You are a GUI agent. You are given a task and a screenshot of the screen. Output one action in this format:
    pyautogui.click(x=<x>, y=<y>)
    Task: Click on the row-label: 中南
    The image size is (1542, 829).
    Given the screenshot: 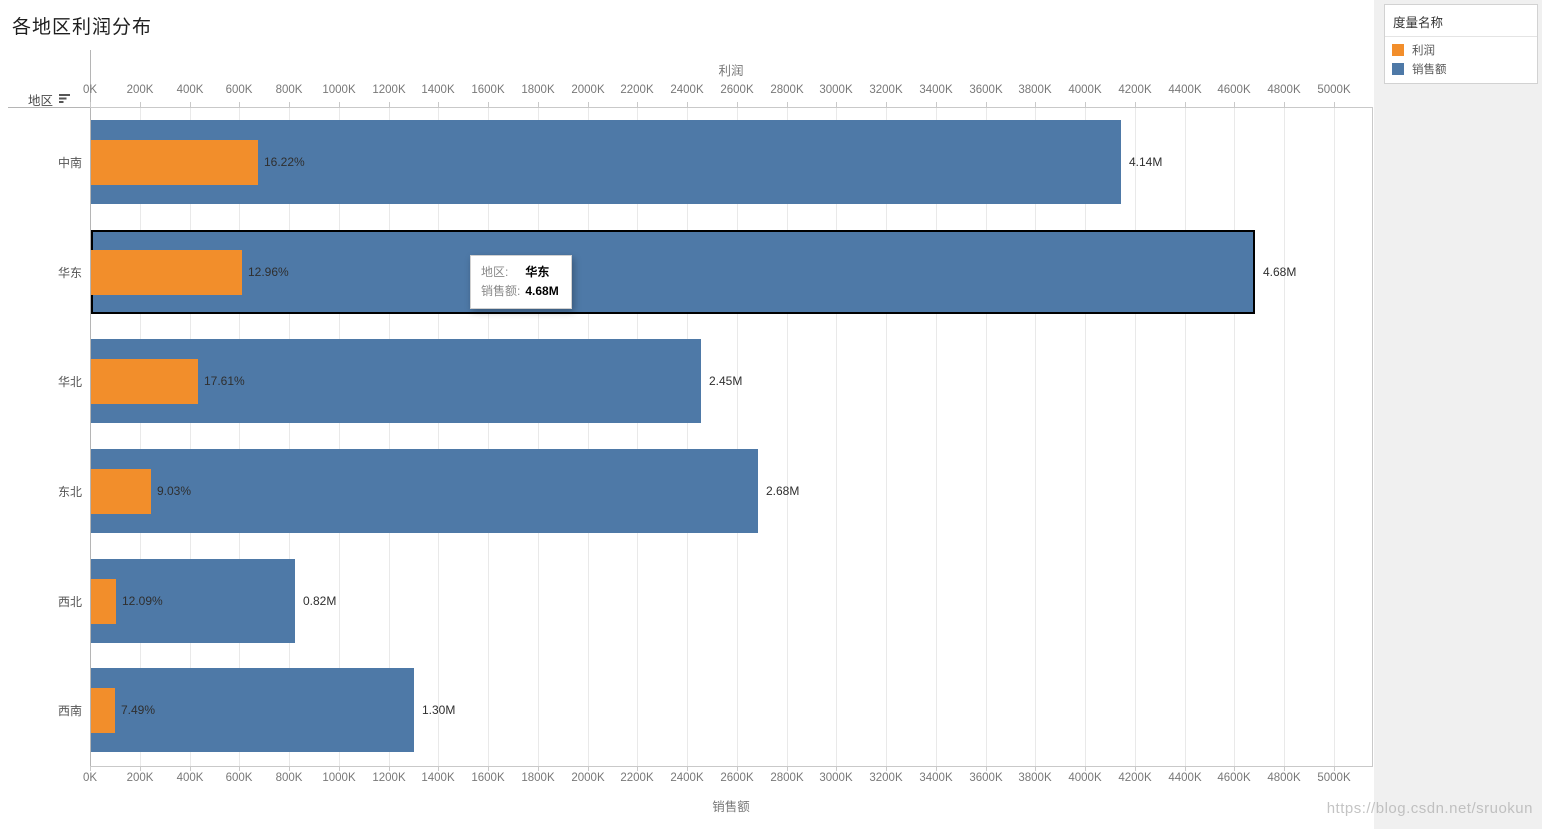 What is the action you would take?
    pyautogui.click(x=69, y=163)
    